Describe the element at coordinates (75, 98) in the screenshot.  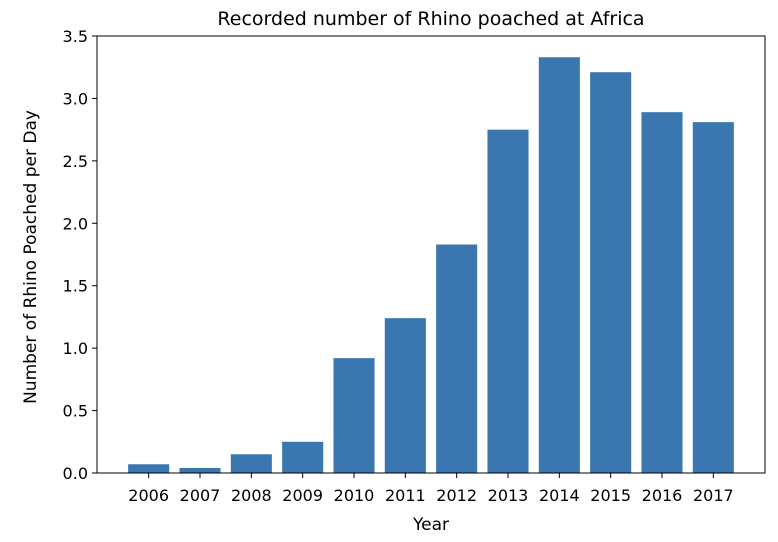
I see `y-tick-label: 3.0` at that location.